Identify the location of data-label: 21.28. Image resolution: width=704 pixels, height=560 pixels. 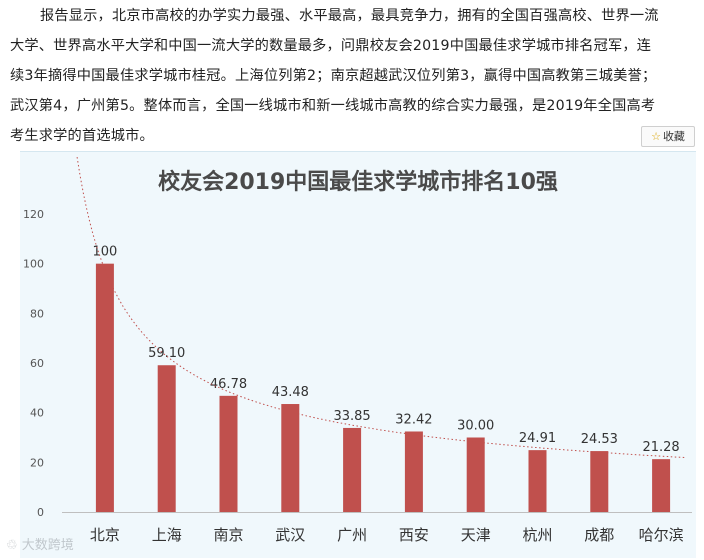
(660, 447).